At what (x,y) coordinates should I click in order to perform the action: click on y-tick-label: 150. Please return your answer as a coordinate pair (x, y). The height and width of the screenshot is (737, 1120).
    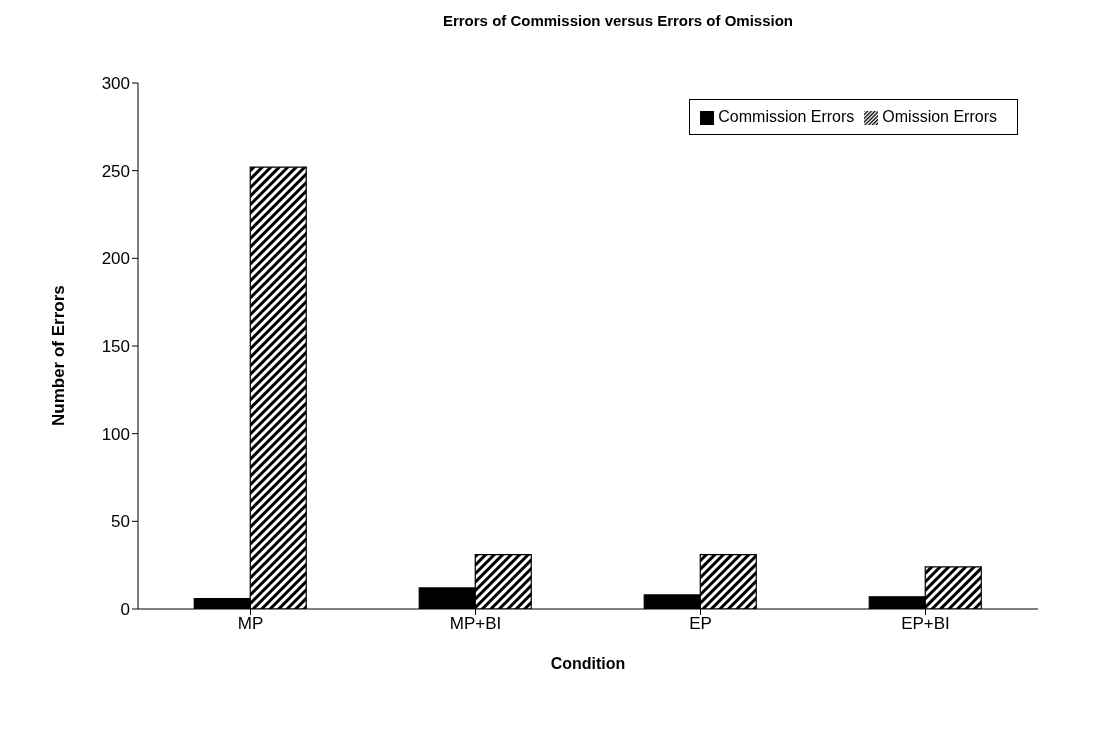
    Looking at the image, I should click on (115, 347).